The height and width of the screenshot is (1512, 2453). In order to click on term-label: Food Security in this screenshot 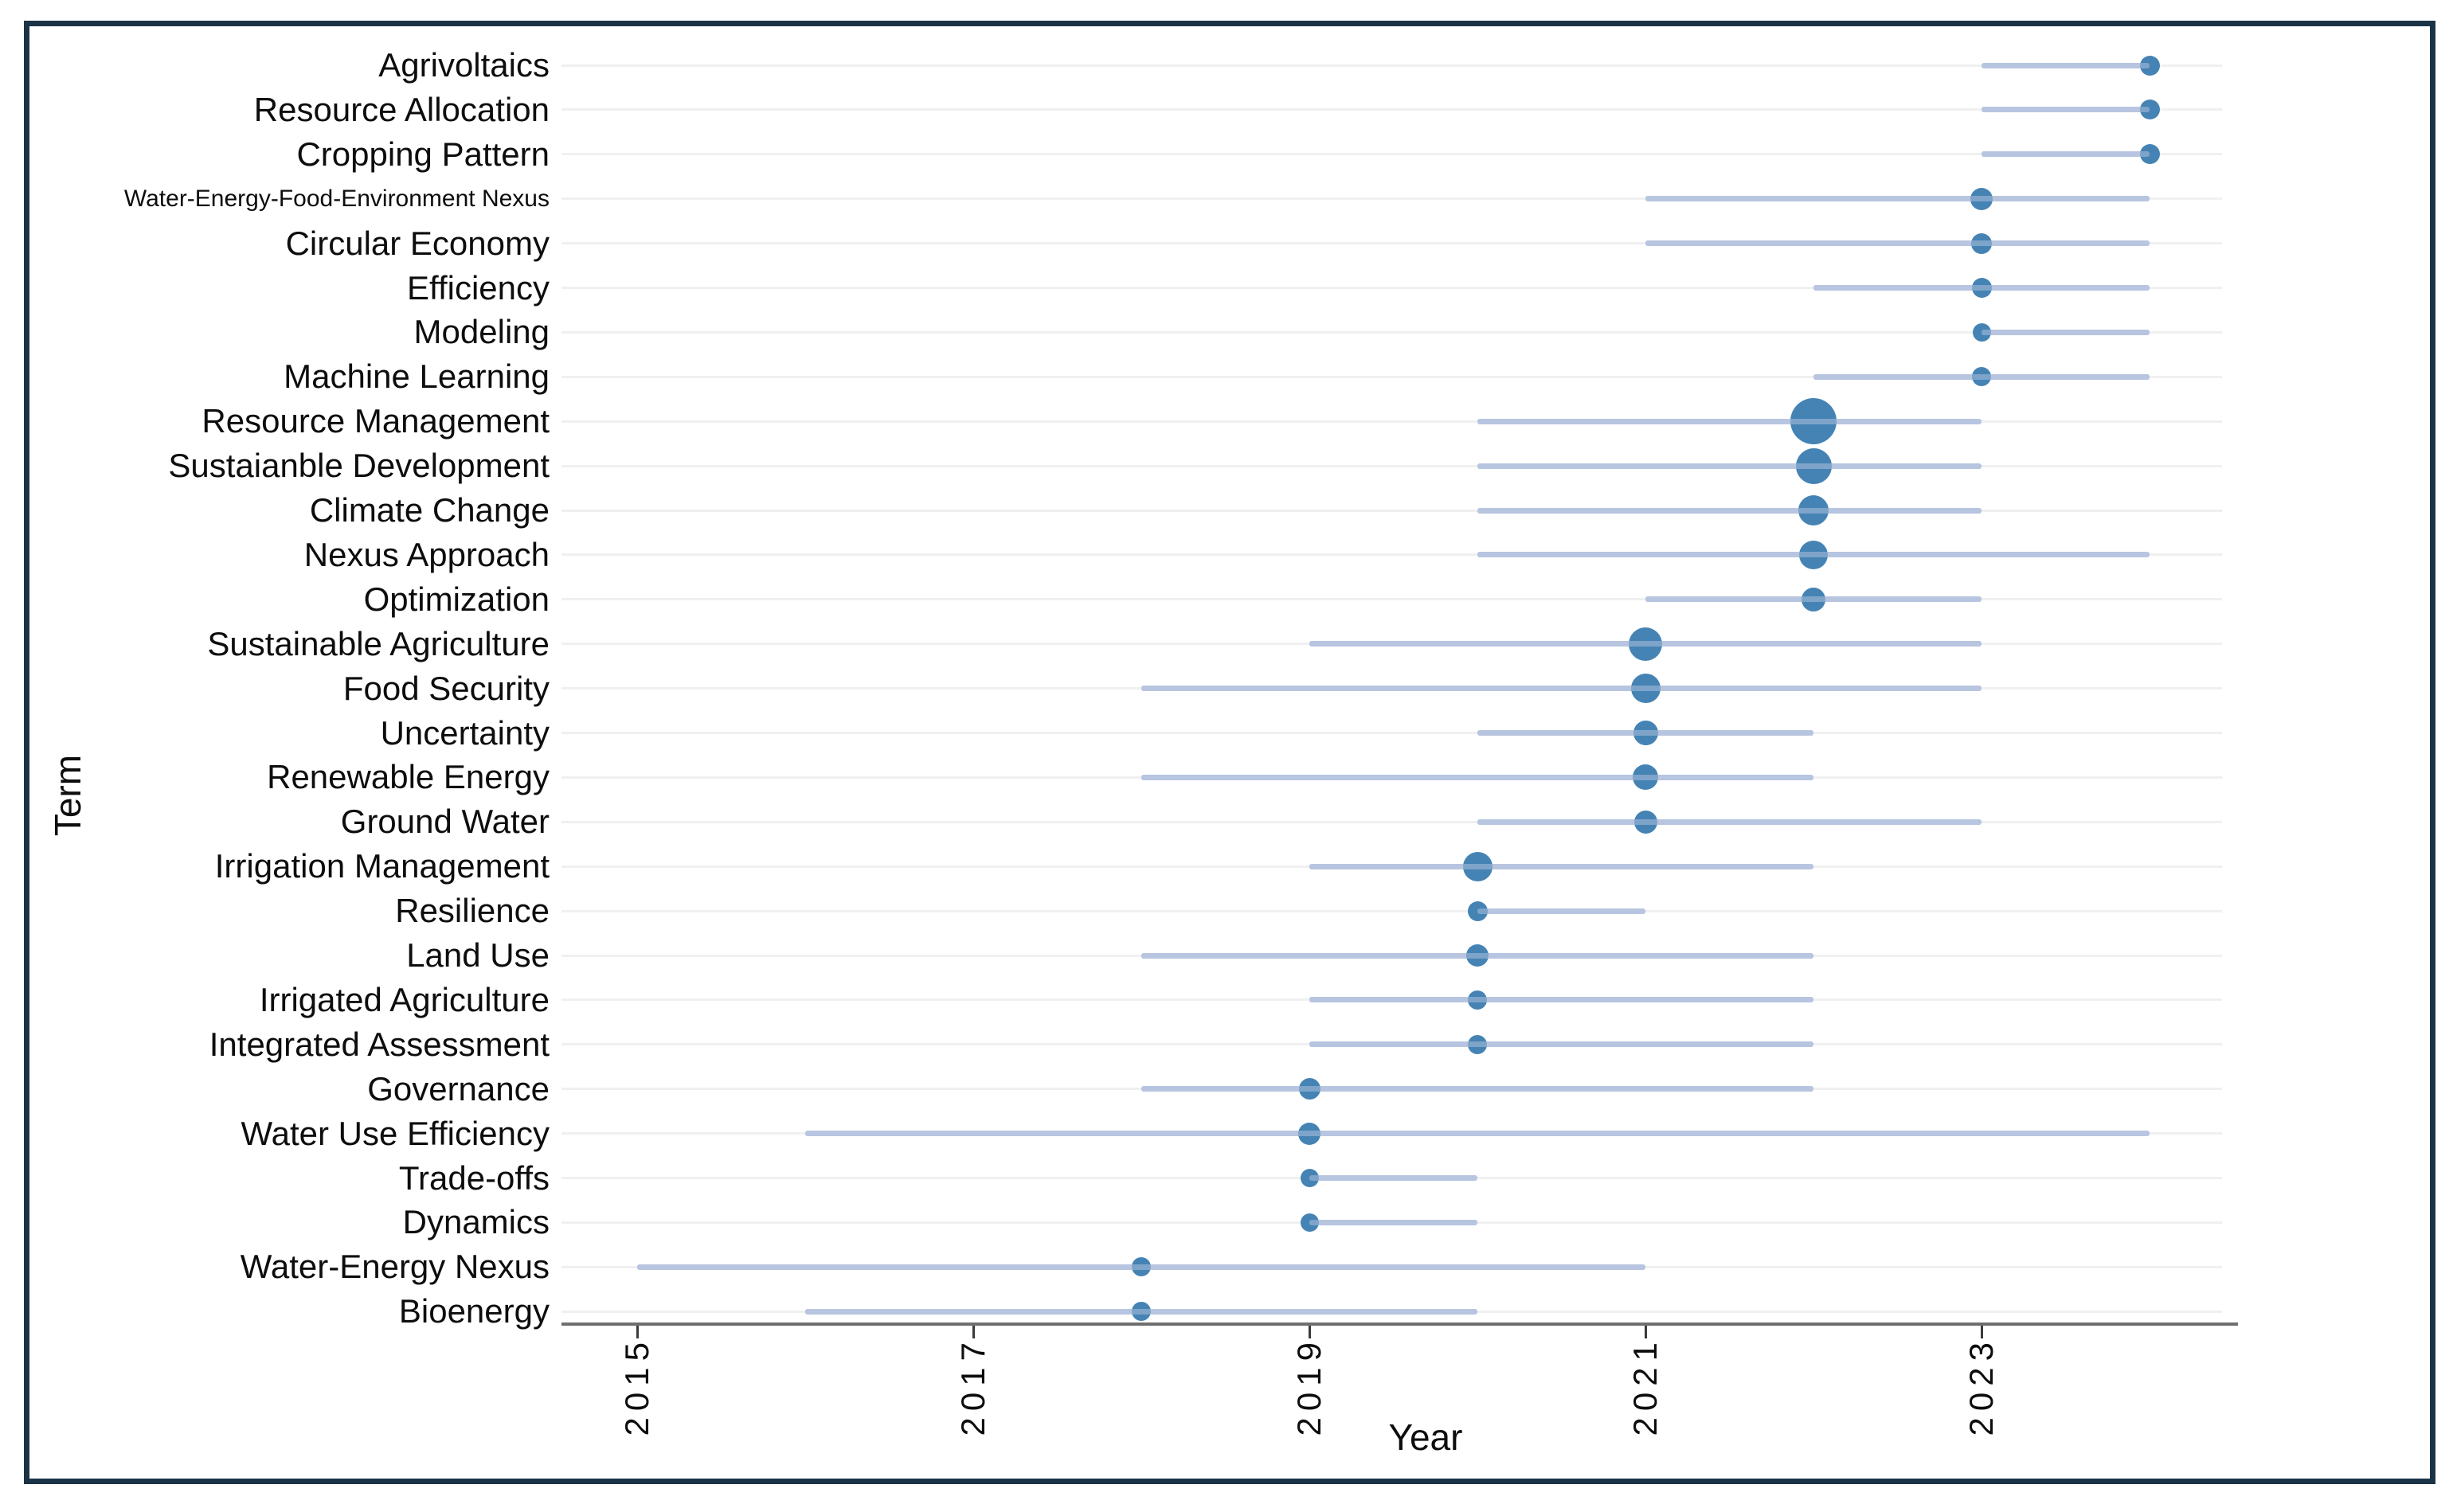, I will do `click(446, 688)`.